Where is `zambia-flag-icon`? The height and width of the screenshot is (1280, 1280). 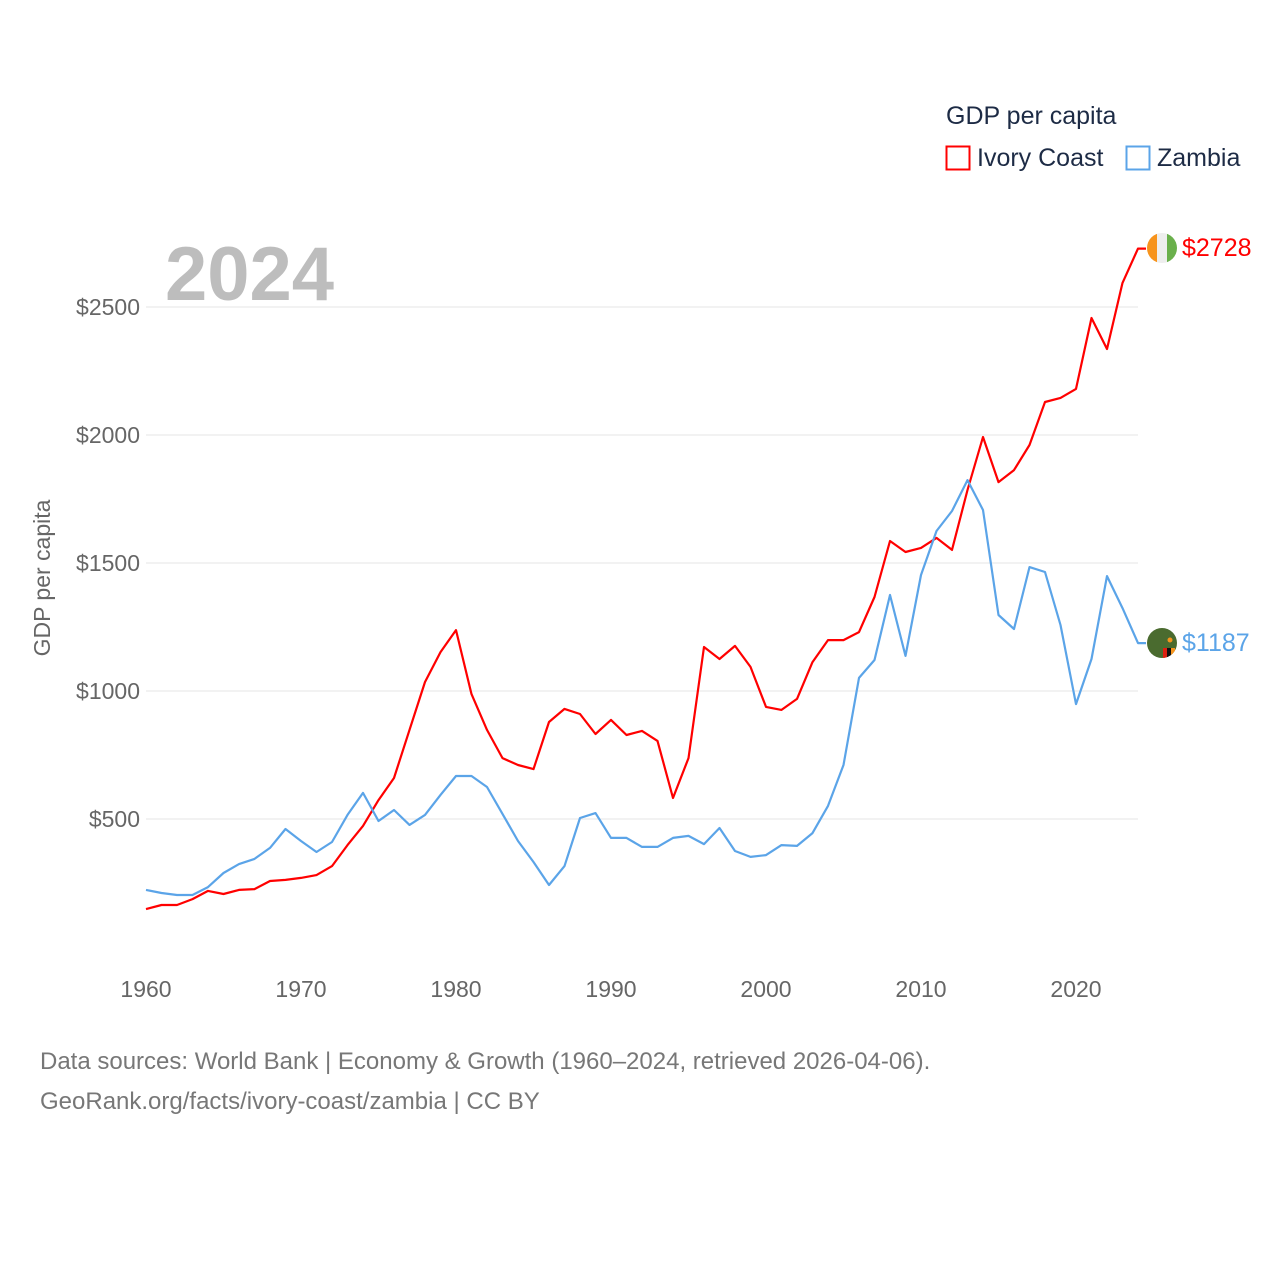 zambia-flag-icon is located at coordinates (1162, 643).